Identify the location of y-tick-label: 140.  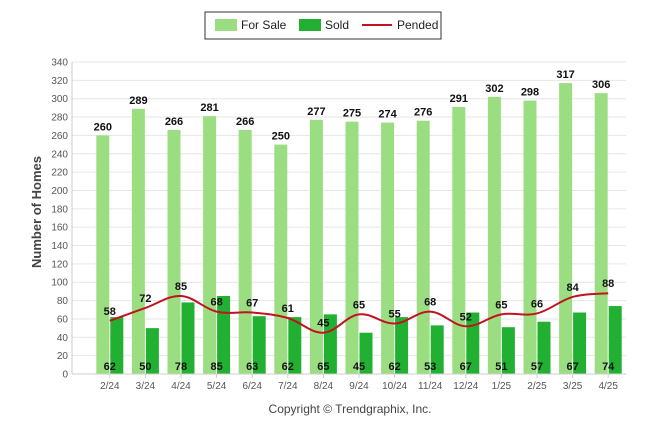
(59, 246).